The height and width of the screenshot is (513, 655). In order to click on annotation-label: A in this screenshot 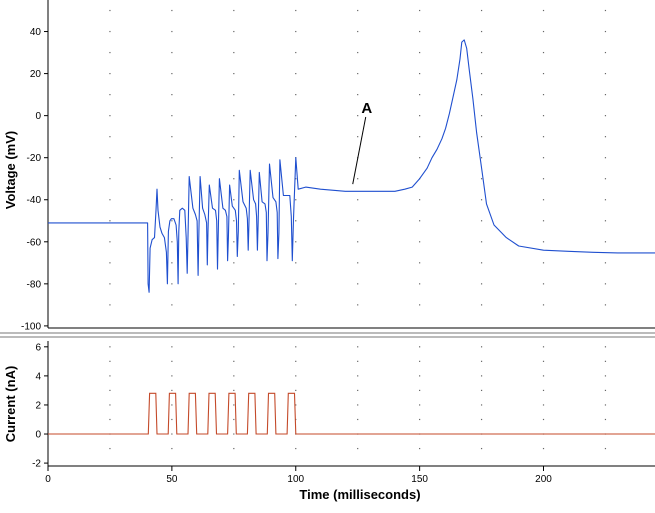, I will do `click(366, 108)`.